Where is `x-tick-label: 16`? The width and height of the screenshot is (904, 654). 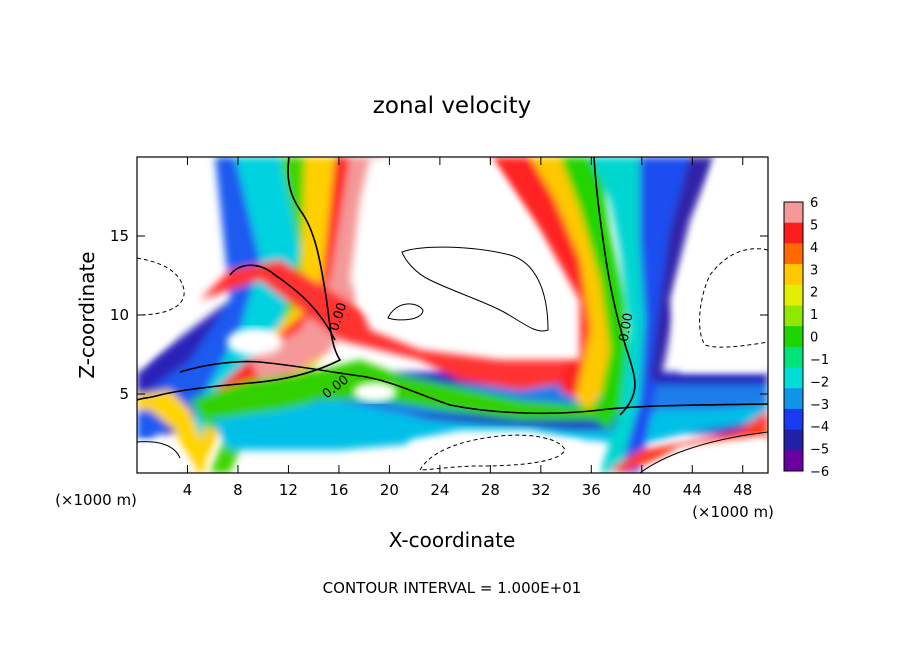 x-tick-label: 16 is located at coordinates (338, 490).